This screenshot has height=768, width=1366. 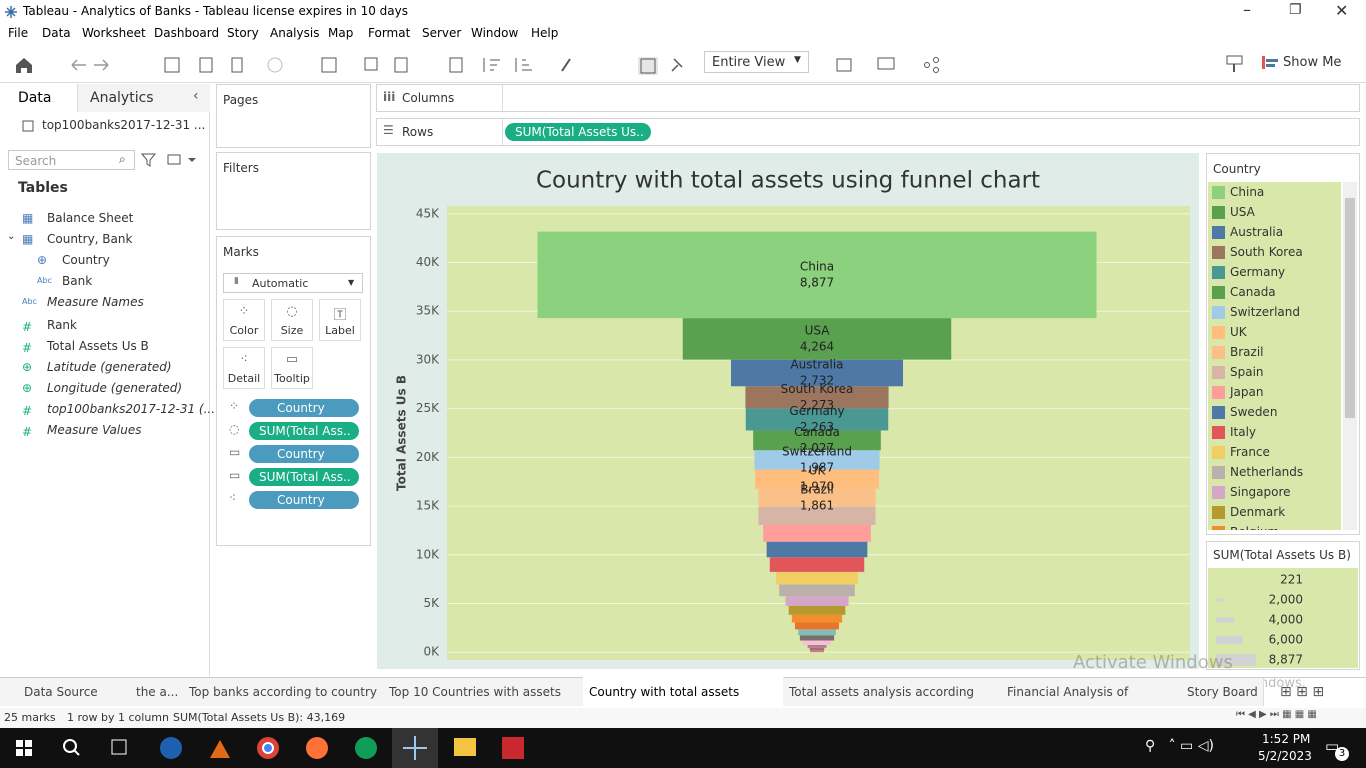 What do you see at coordinates (1276, 714) in the screenshot?
I see `nav-buttons: ⏮ ◀ ▶ ⏭ ▦ ▦ ▦` at bounding box center [1276, 714].